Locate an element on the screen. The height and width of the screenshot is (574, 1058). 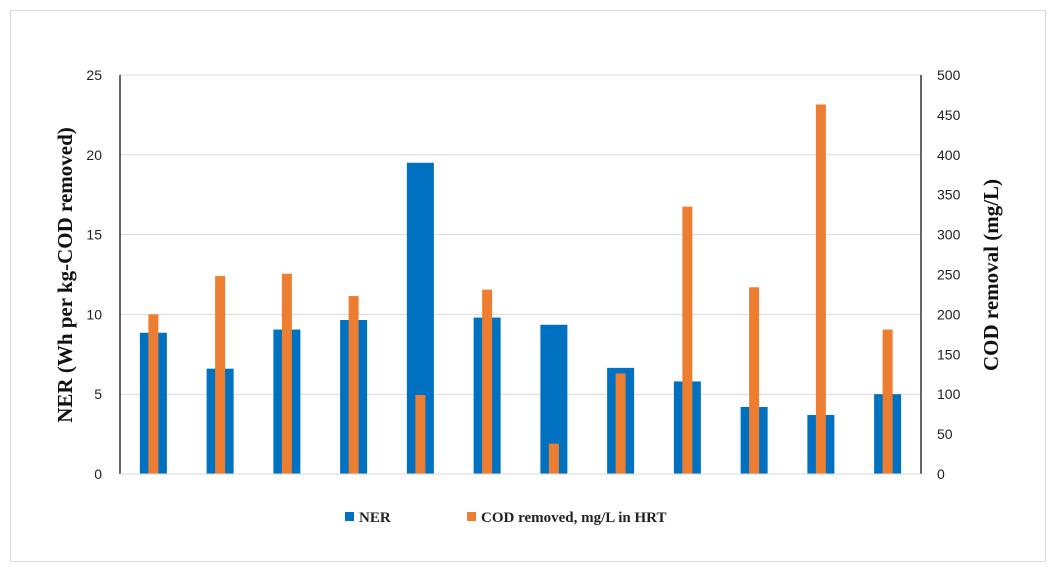
left-tick-label: 20 is located at coordinates (94, 155).